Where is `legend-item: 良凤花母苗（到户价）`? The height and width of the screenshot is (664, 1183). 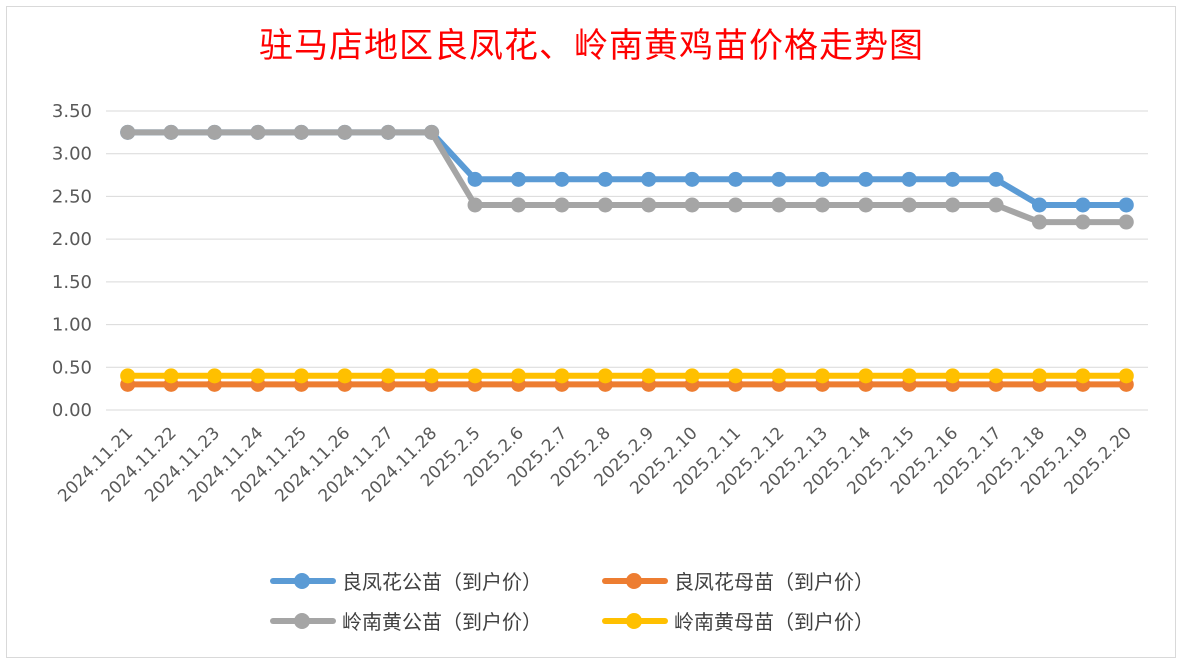 legend-item: 良凤花母苗（到户价） is located at coordinates (738, 580).